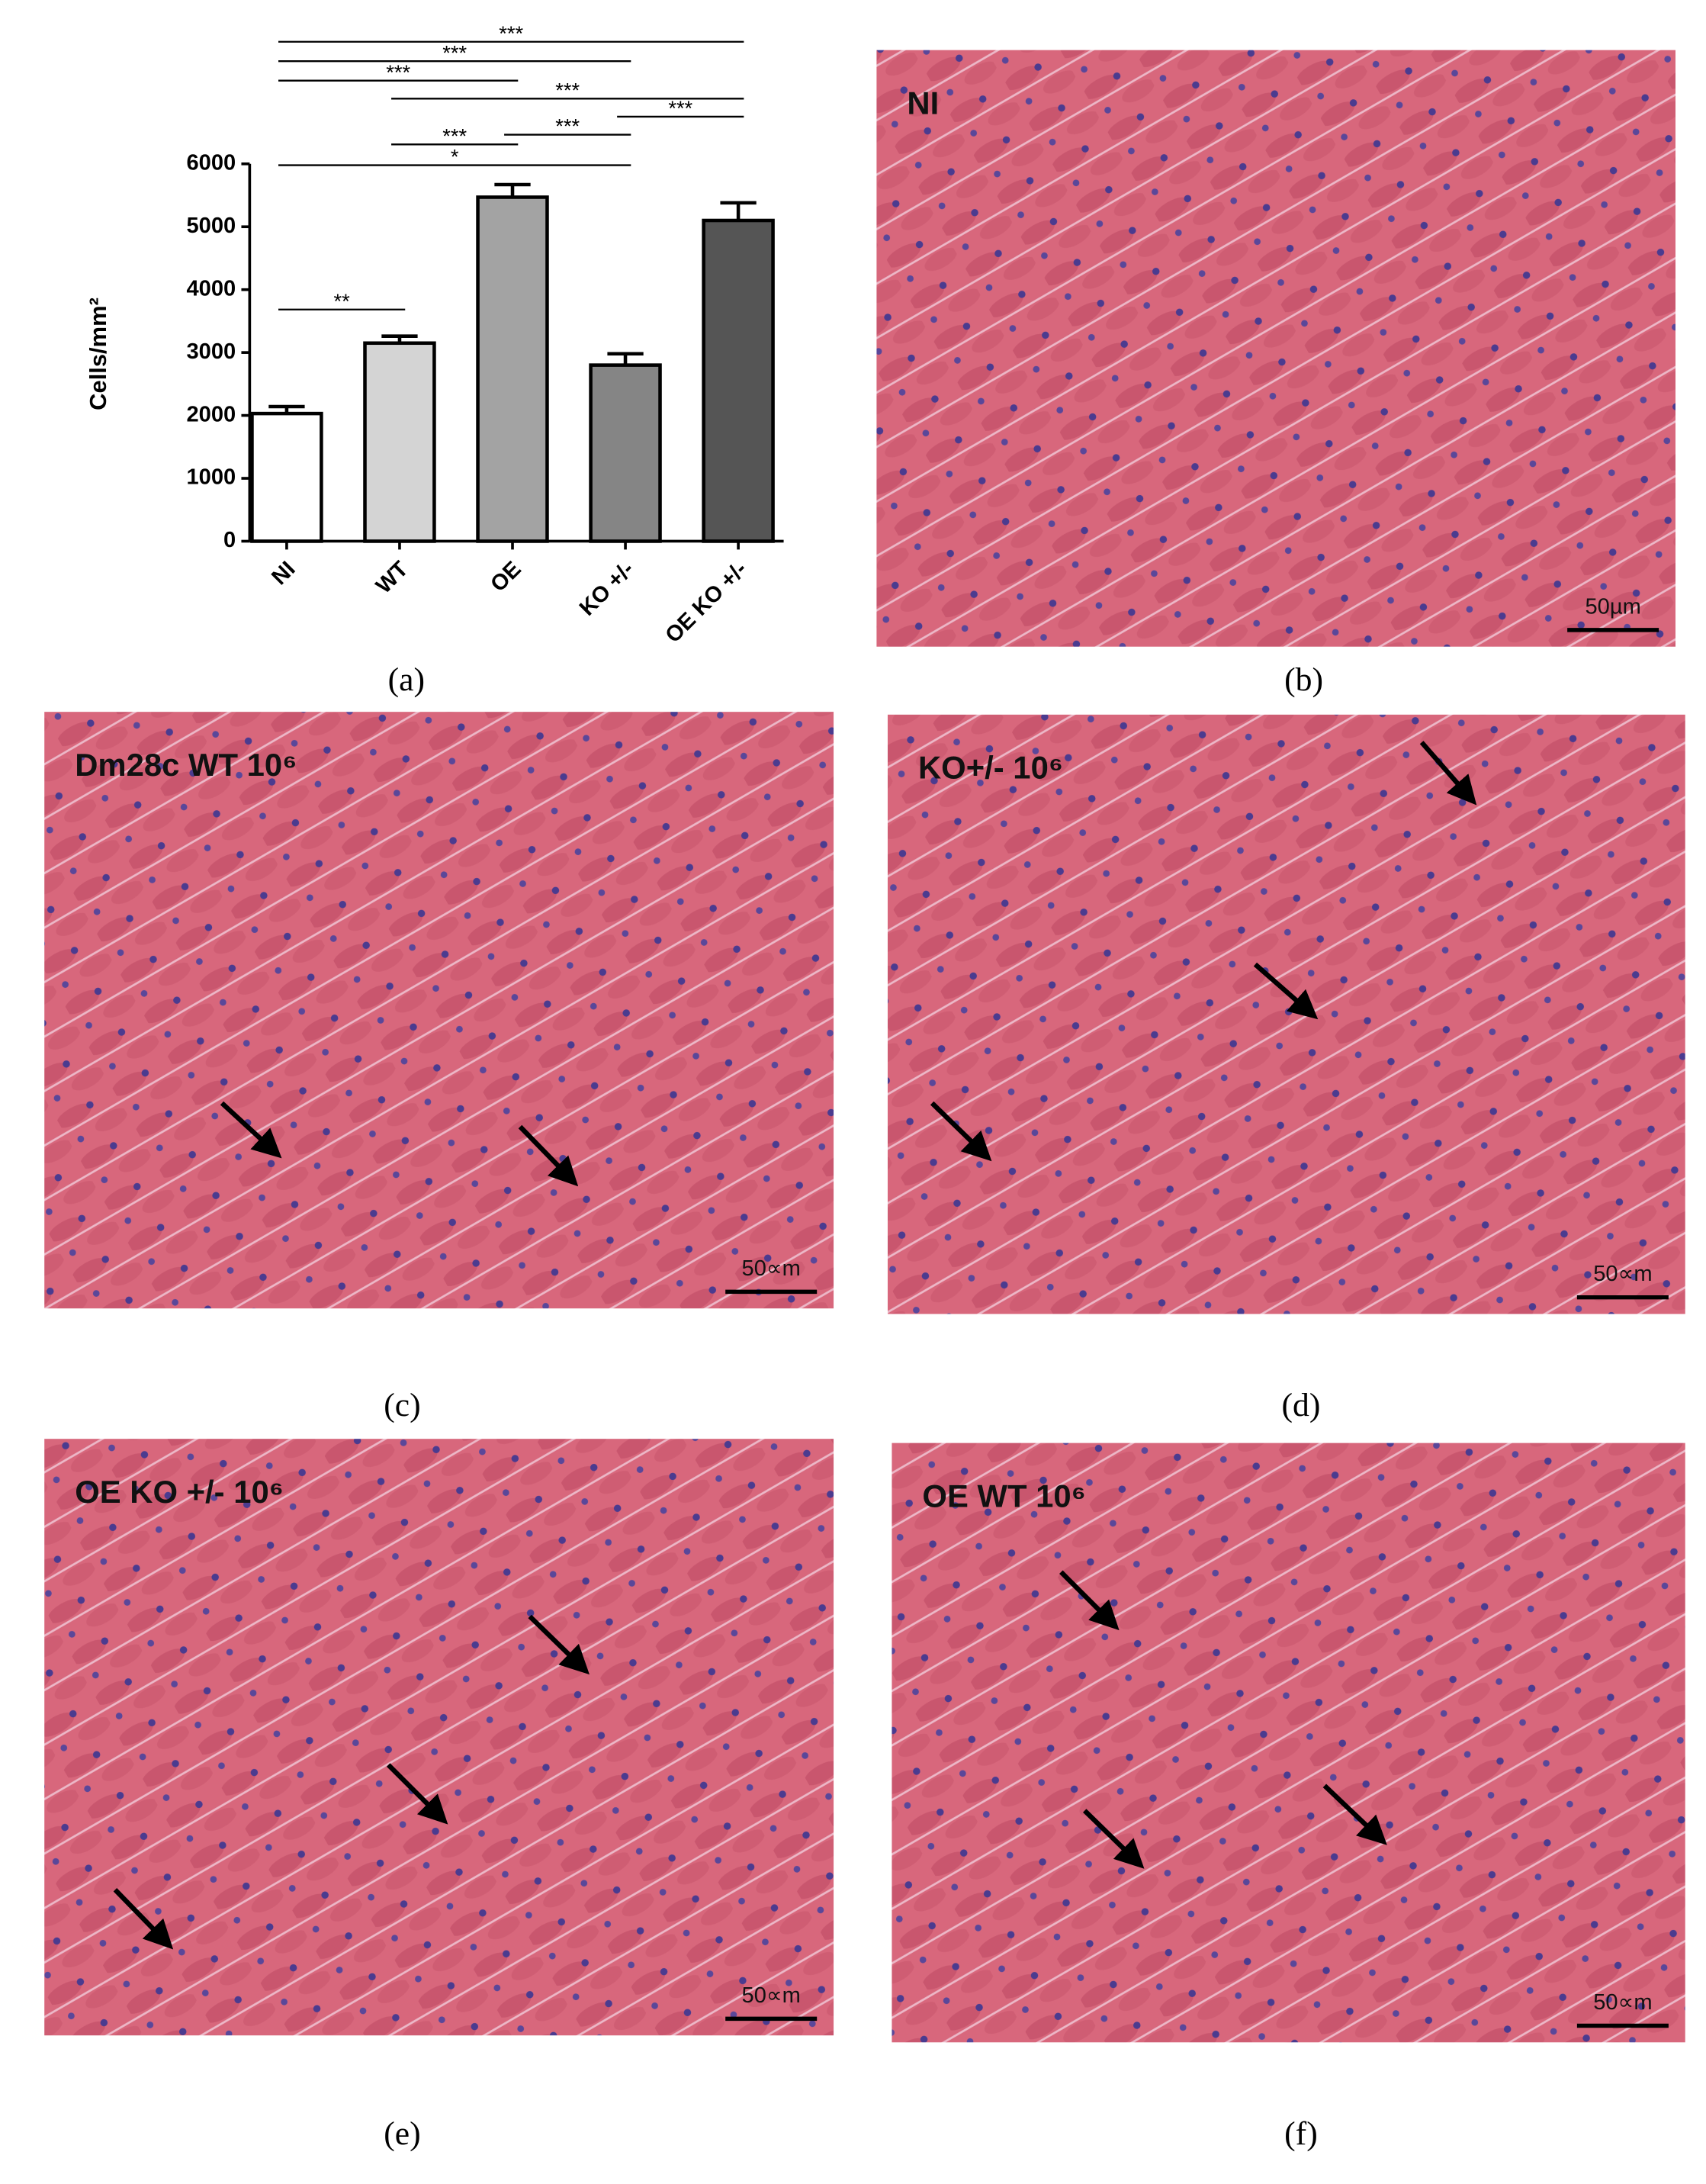  Describe the element at coordinates (179, 1492) in the screenshot. I see `panel-caption: OE KO +/- 10⁶` at that location.